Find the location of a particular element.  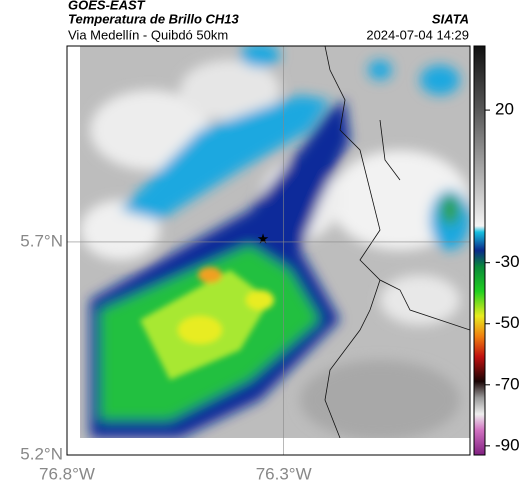

colorbar is located at coordinates (479, 250).